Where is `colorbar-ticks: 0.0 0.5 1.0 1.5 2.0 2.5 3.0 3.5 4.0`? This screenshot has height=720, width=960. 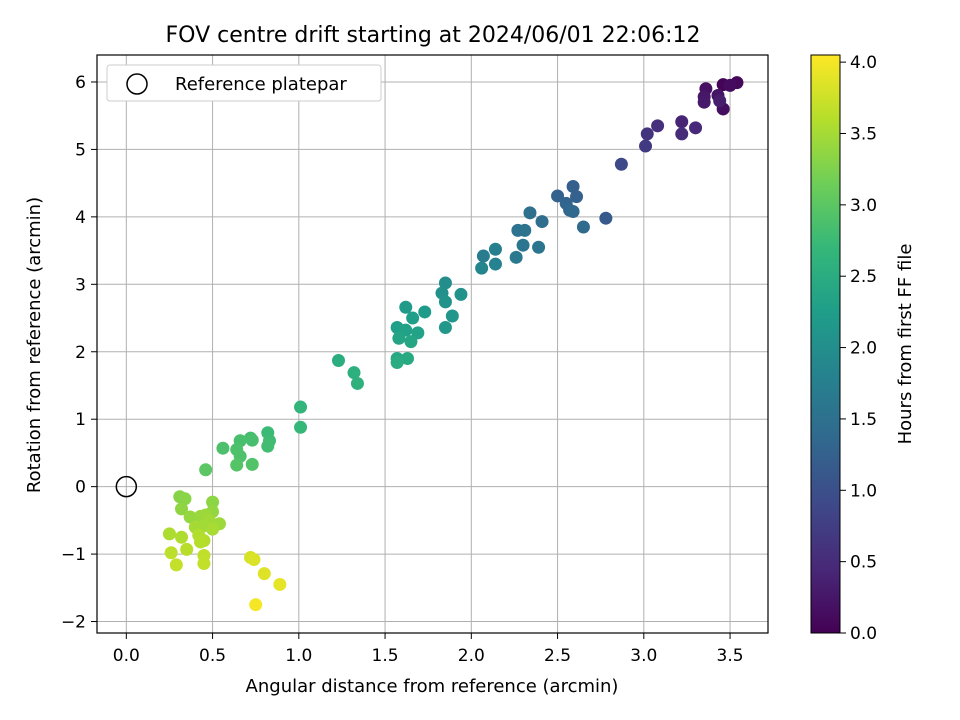 colorbar-ticks: 0.0 0.5 1.0 1.5 2.0 2.5 3.0 3.5 4.0 is located at coordinates (858, 348).